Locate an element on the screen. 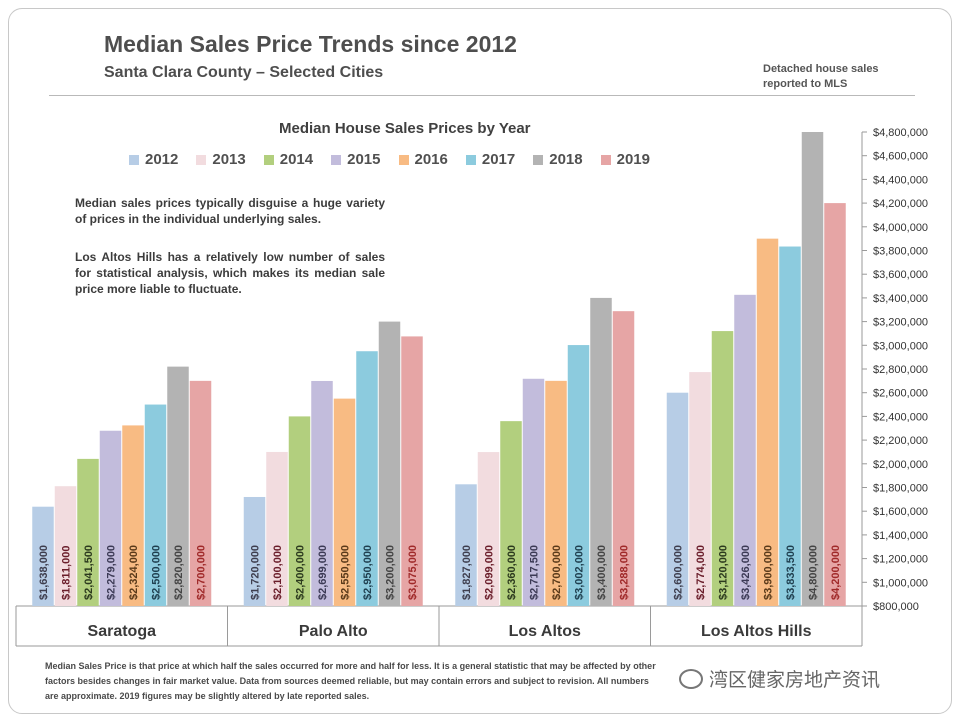  wechat-icon is located at coordinates (691, 678).